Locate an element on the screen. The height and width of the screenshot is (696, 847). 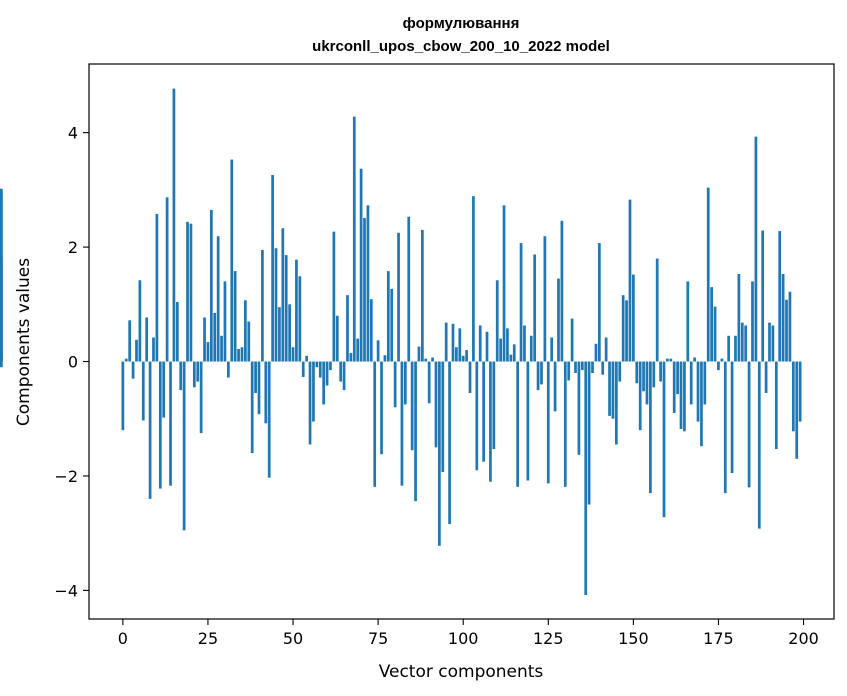
x-tick-label: 50 is located at coordinates (293, 638).